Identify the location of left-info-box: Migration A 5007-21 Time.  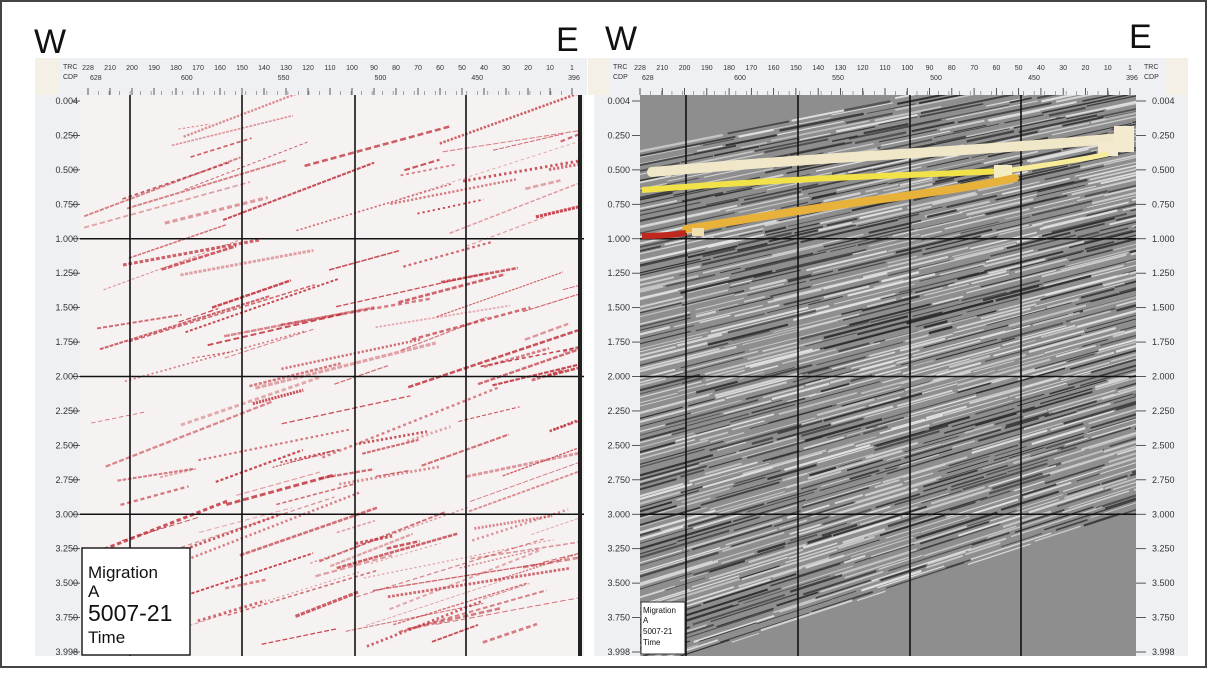
(136, 601).